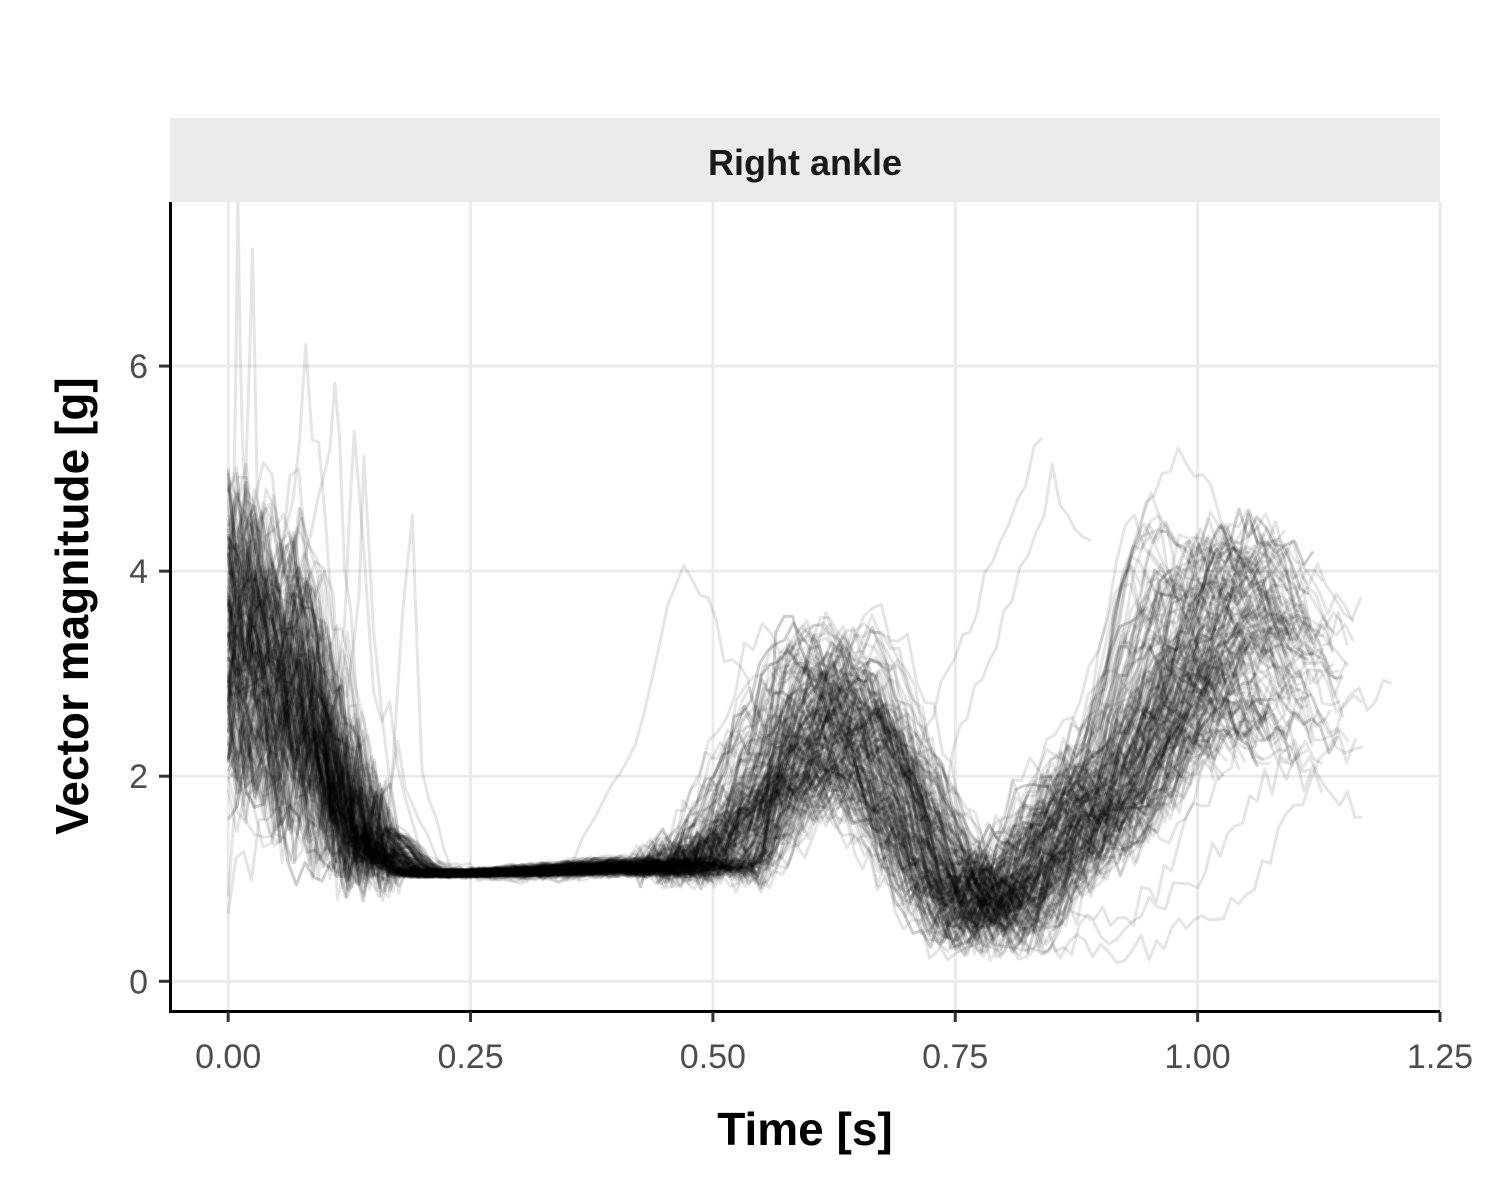 The height and width of the screenshot is (1200, 1500). I want to click on y-axis-ticks: 0 2 4 6, so click(149, 674).